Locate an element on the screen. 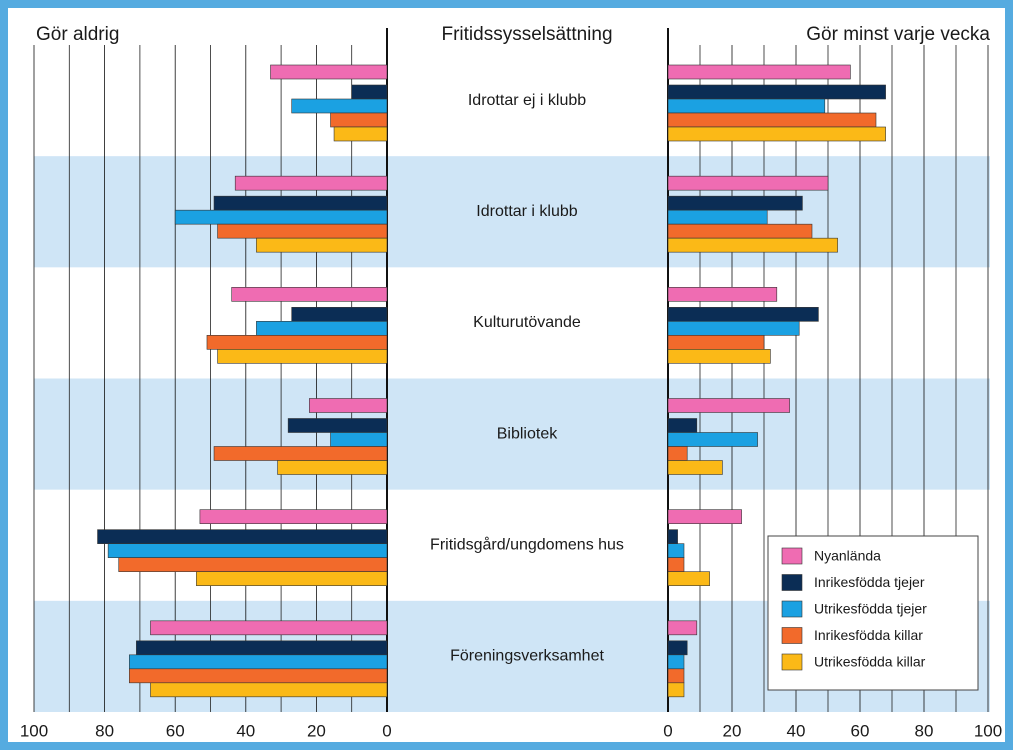  category-label: Bibliotek is located at coordinates (527, 433).